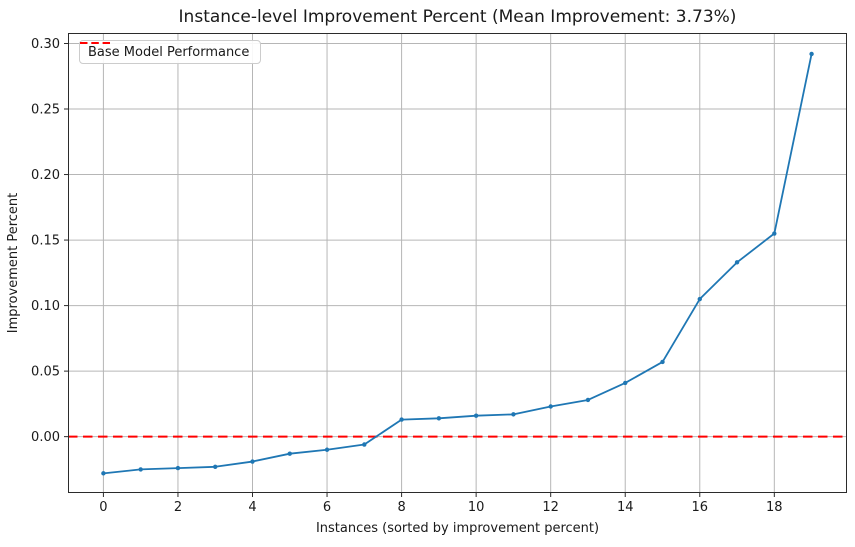 This screenshot has height=547, width=855. Describe the element at coordinates (13, 263) in the screenshot. I see `y-axis-label-text: Improvement Percent` at that location.